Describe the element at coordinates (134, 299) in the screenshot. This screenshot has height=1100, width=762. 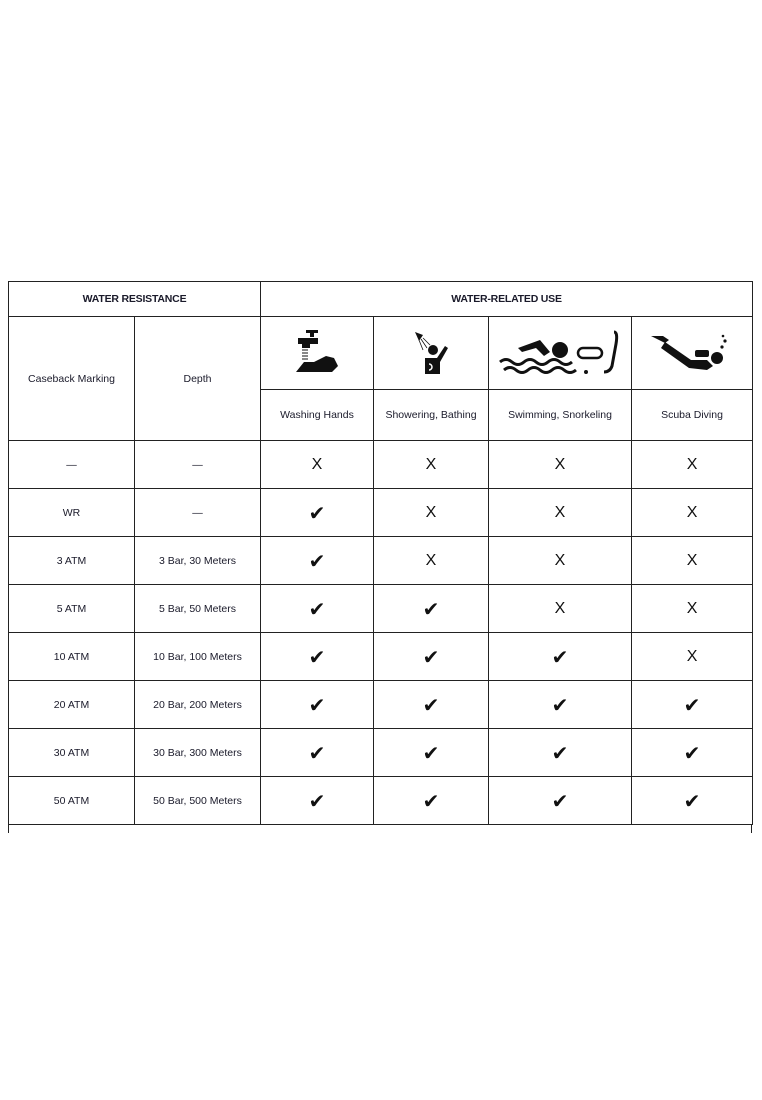
I see `water-resistance-heading: WATER RESISTANCE` at that location.